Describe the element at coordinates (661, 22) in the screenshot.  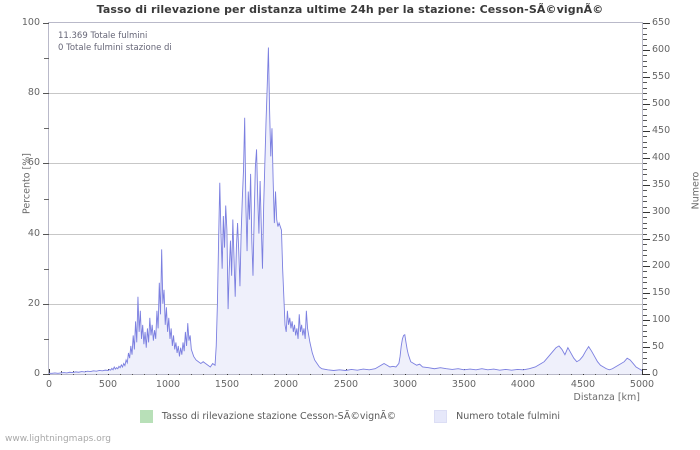
I see `y-tick-label-right: 650` at that location.